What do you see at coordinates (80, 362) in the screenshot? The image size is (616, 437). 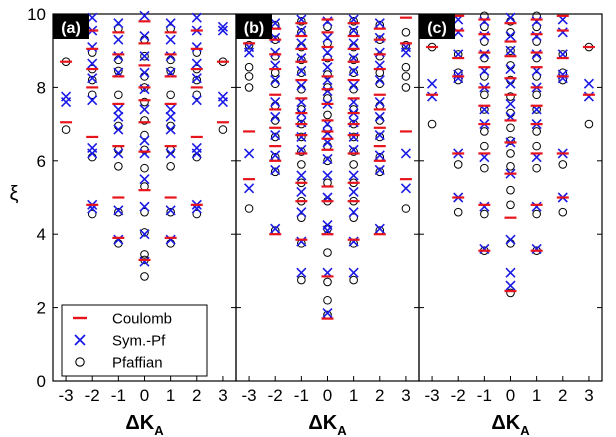 I see `legend-pfaffian-marker` at bounding box center [80, 362].